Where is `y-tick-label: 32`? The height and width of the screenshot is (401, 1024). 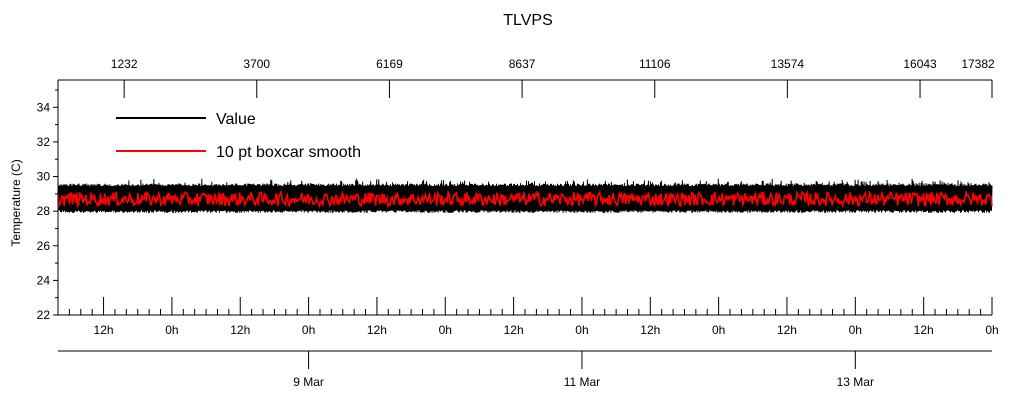
y-tick-label: 32 is located at coordinates (44, 142).